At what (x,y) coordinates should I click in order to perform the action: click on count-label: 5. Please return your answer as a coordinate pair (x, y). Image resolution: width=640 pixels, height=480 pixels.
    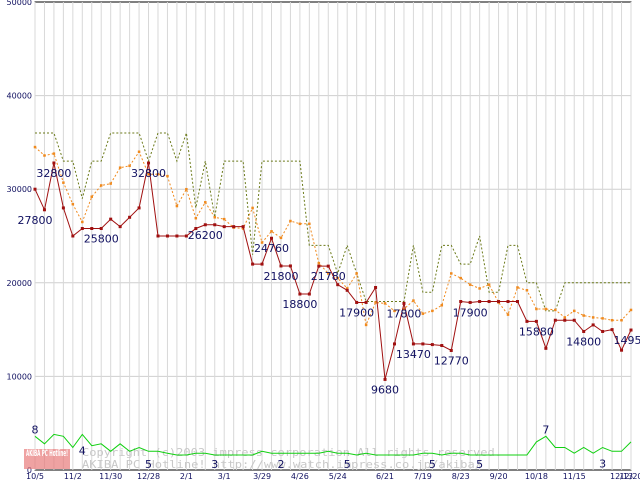
    Looking at the image, I should click on (479, 464).